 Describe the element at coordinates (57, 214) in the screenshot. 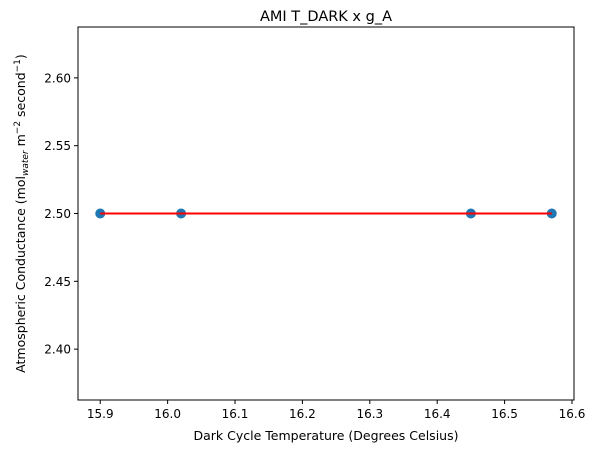

I see `y-tick-label: 2.50` at that location.